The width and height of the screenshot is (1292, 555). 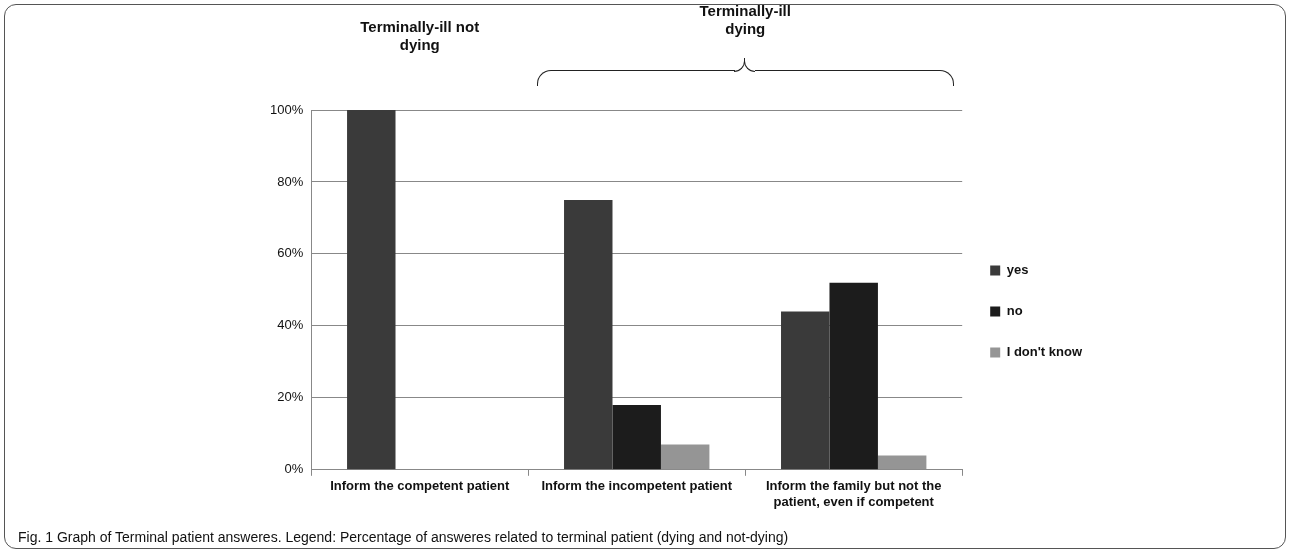 What do you see at coordinates (1044, 352) in the screenshot?
I see `legend-label: I don't know` at bounding box center [1044, 352].